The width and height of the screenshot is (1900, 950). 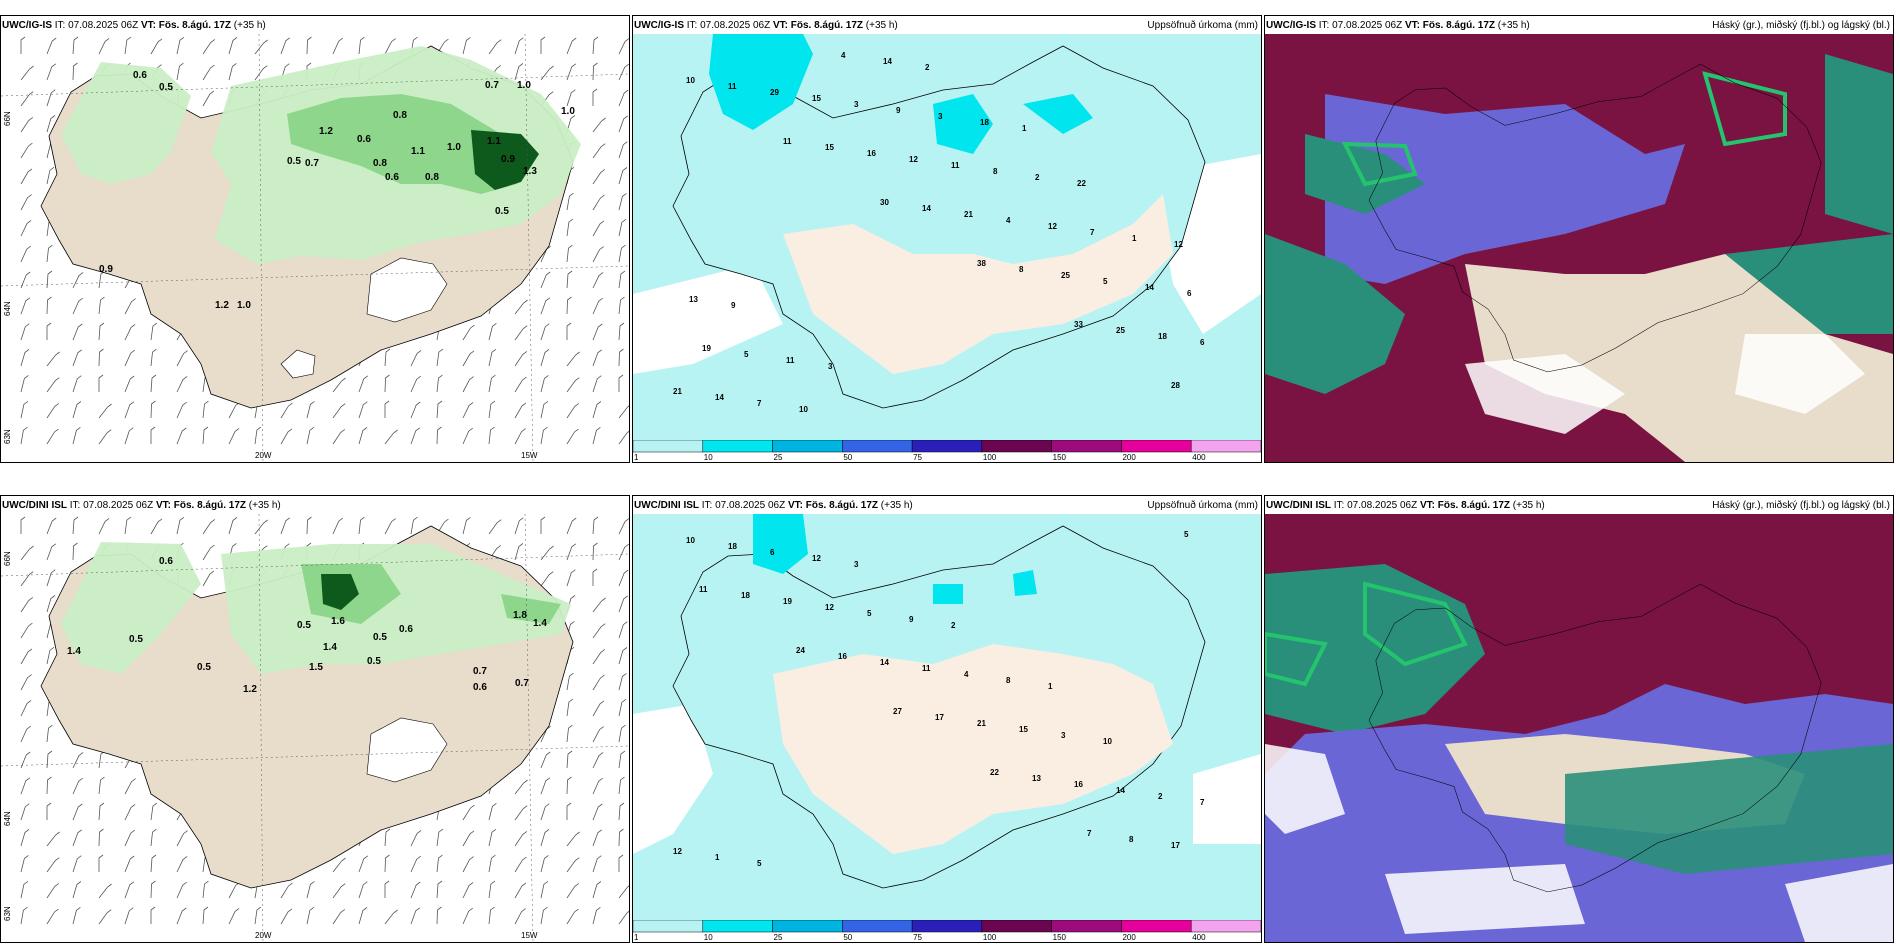 I want to click on precip-value: 10, so click(x=690, y=80).